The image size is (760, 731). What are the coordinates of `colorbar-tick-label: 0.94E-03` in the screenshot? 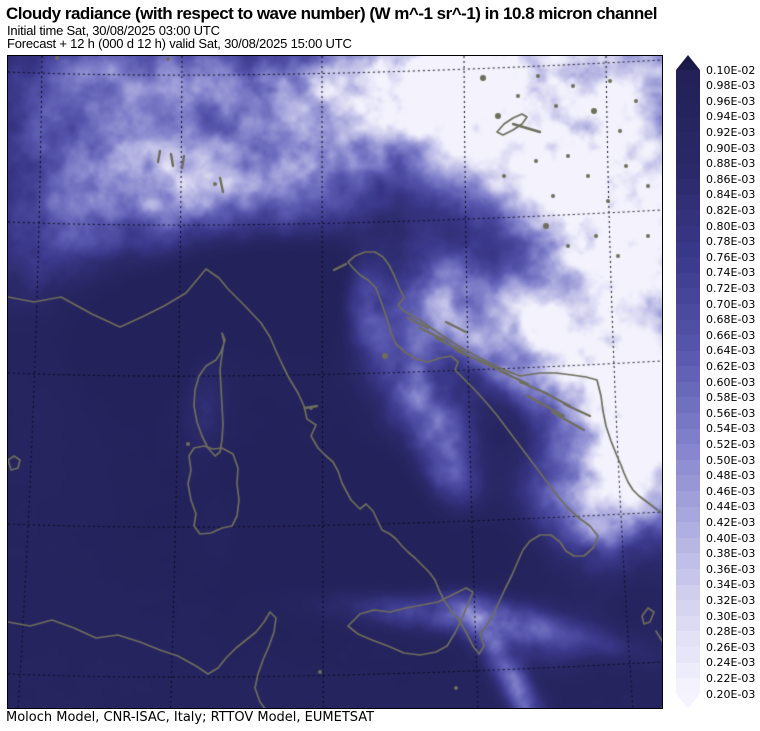 It's located at (731, 117).